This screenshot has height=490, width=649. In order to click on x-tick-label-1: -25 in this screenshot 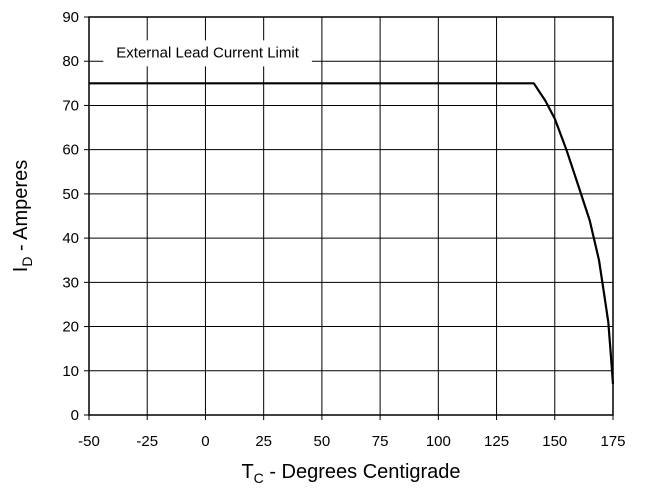, I will do `click(147, 441)`.